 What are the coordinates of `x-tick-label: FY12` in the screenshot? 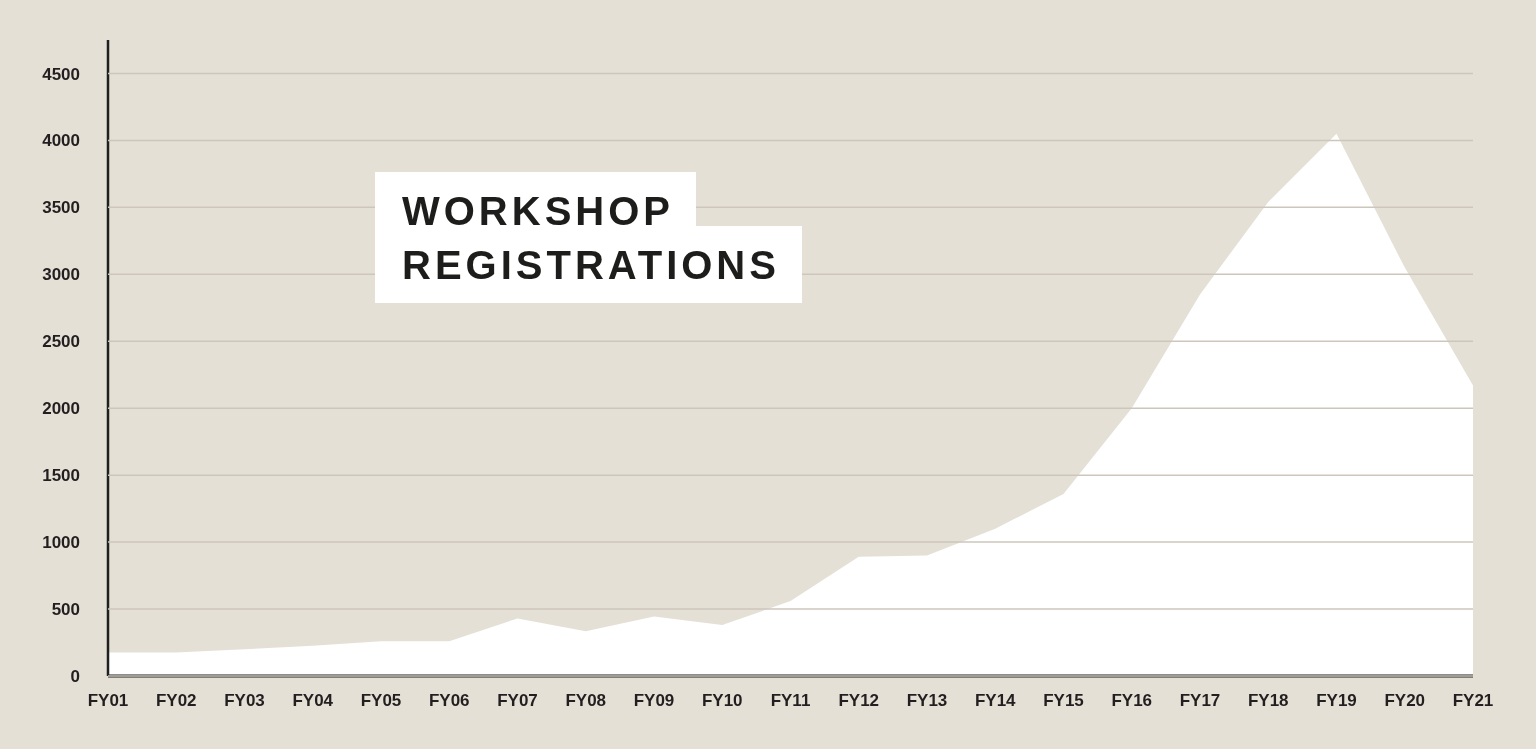 It's located at (859, 701).